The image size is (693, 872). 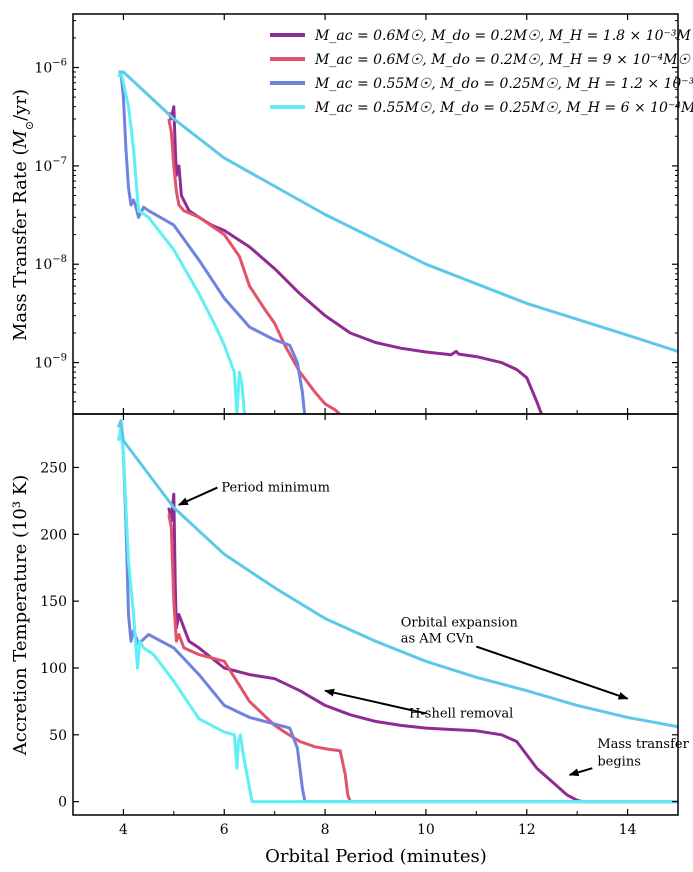 I want to click on tick-exponent: −7, so click(x=59, y=161).